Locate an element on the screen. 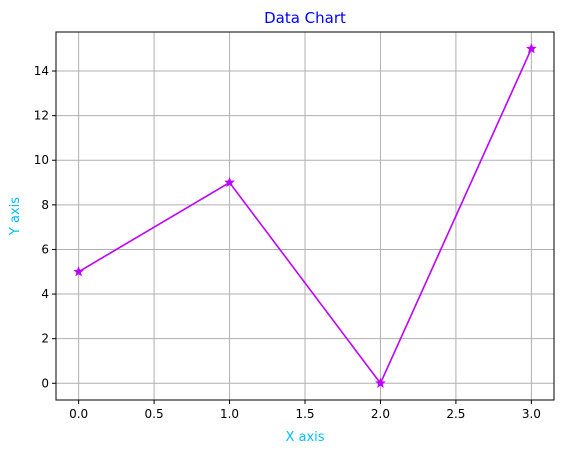 The image size is (562, 455). x-tick-label: 1.5 is located at coordinates (304, 414).